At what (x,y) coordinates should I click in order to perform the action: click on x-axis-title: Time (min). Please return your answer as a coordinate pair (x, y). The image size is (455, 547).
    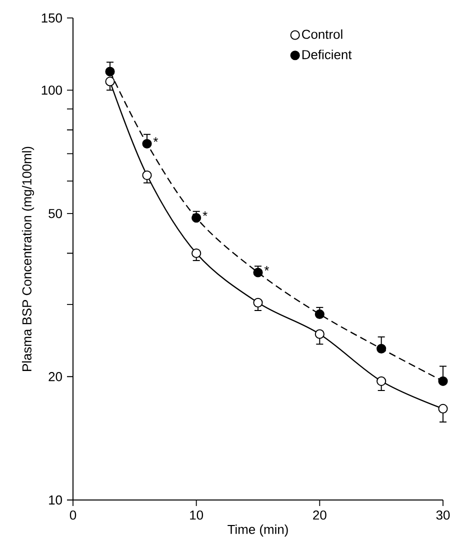
    Looking at the image, I should click on (258, 530).